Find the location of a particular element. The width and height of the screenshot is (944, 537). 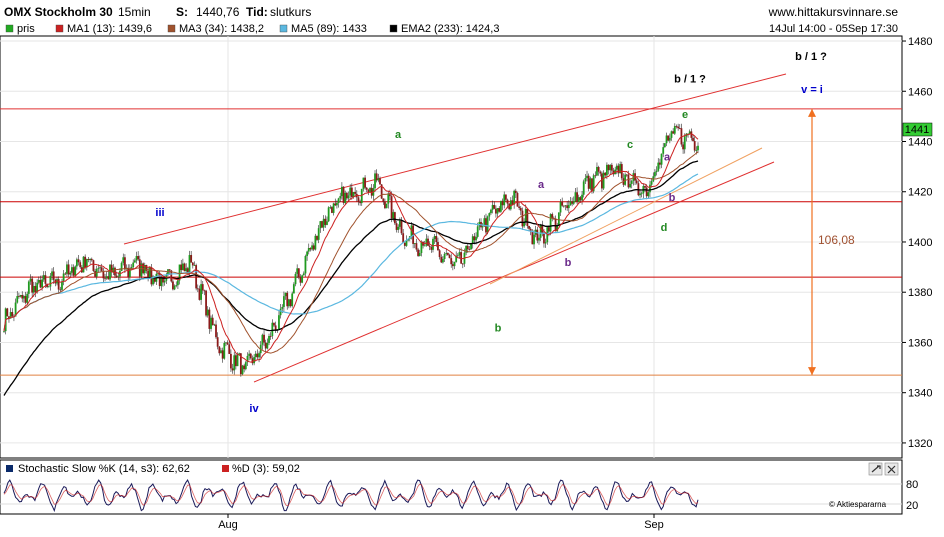

close-panel-icon is located at coordinates (891, 469).